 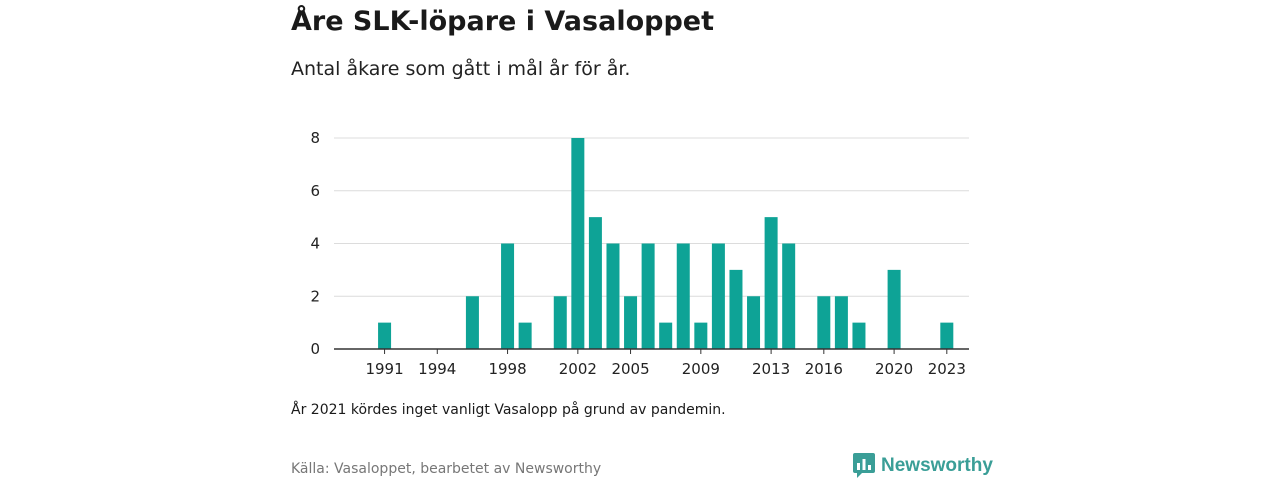 What do you see at coordinates (315, 138) in the screenshot?
I see `y-tick-label: 8` at bounding box center [315, 138].